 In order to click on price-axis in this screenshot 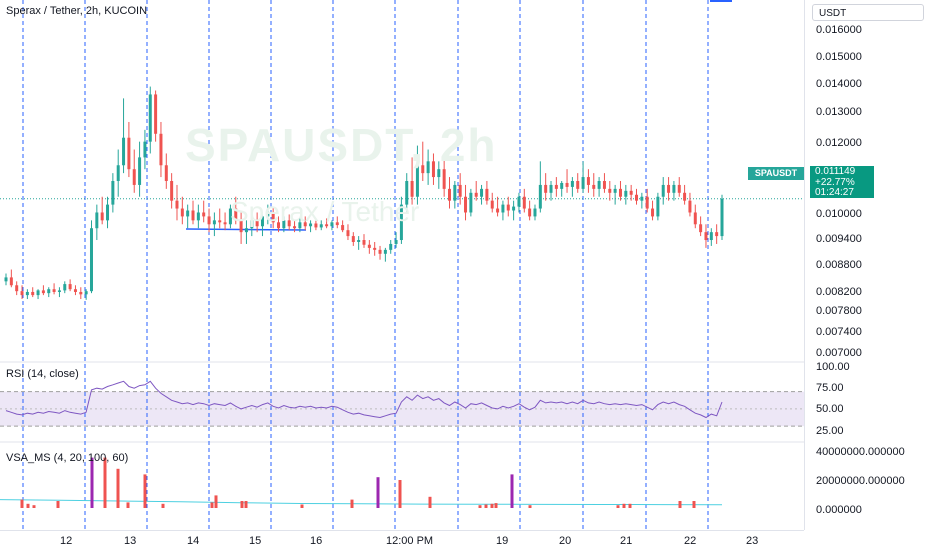, I will do `click(868, 265)`.